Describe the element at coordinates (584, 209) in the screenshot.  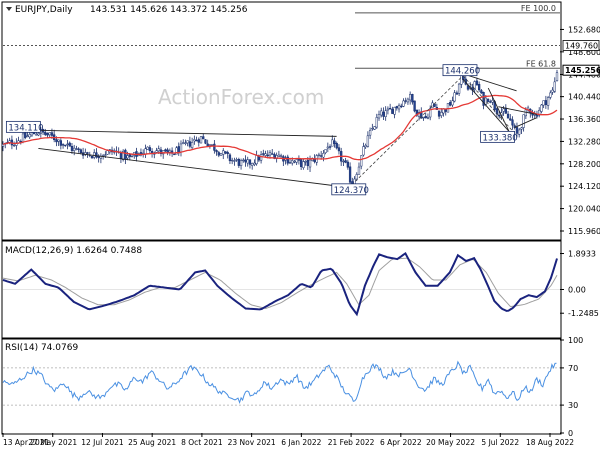
I see `price-tick-label: 120.040` at that location.